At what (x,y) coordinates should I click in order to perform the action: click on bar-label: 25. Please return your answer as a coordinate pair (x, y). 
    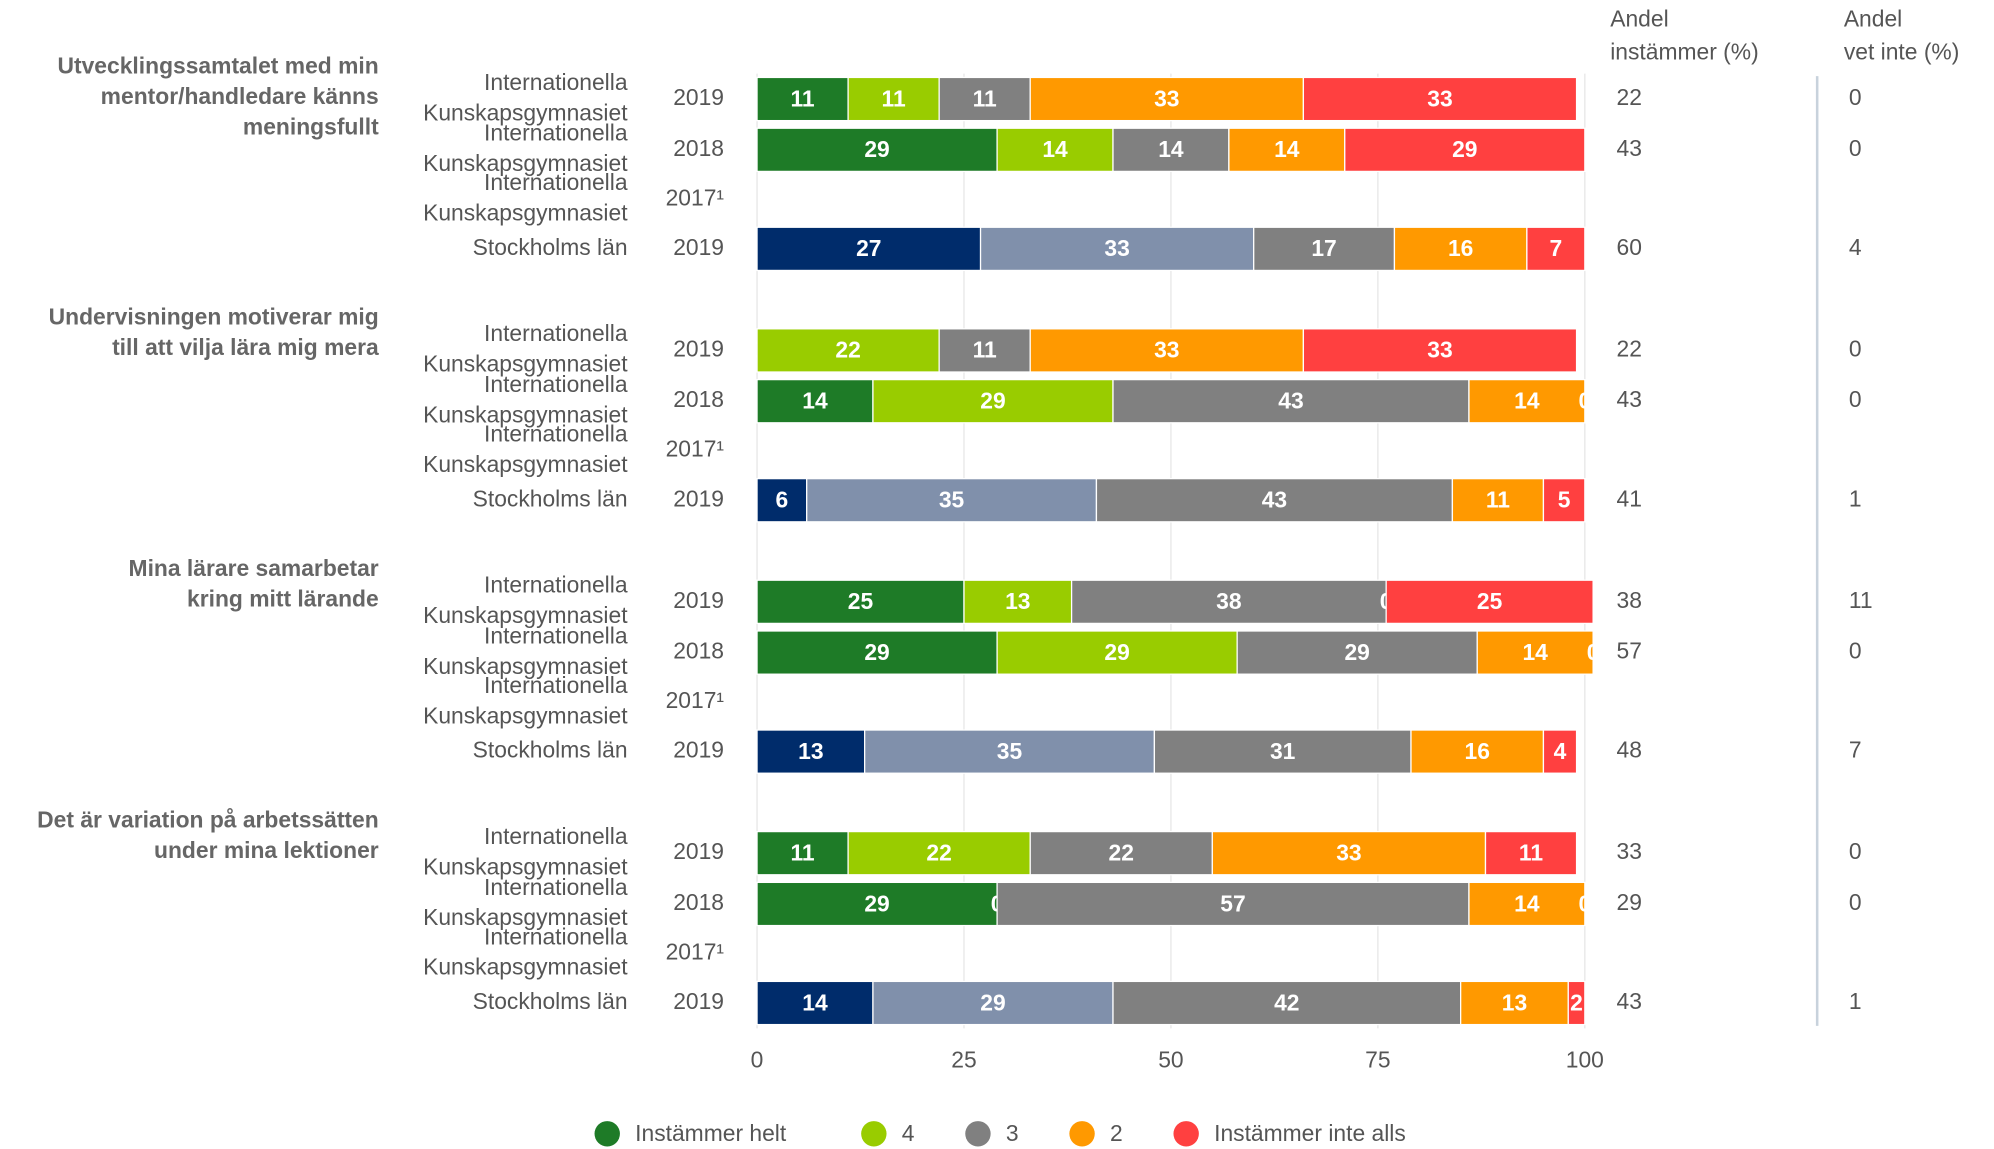
    Looking at the image, I should click on (1490, 601).